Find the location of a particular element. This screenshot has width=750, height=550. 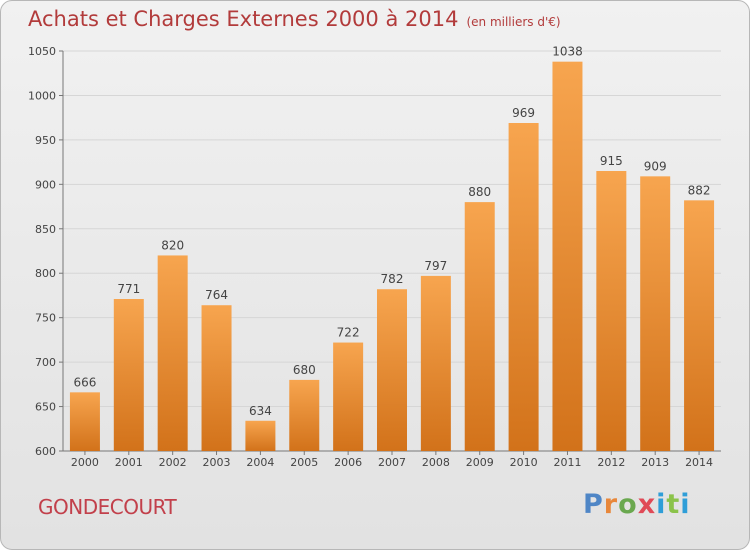

y-tick-label: 800 is located at coordinates (45, 273).